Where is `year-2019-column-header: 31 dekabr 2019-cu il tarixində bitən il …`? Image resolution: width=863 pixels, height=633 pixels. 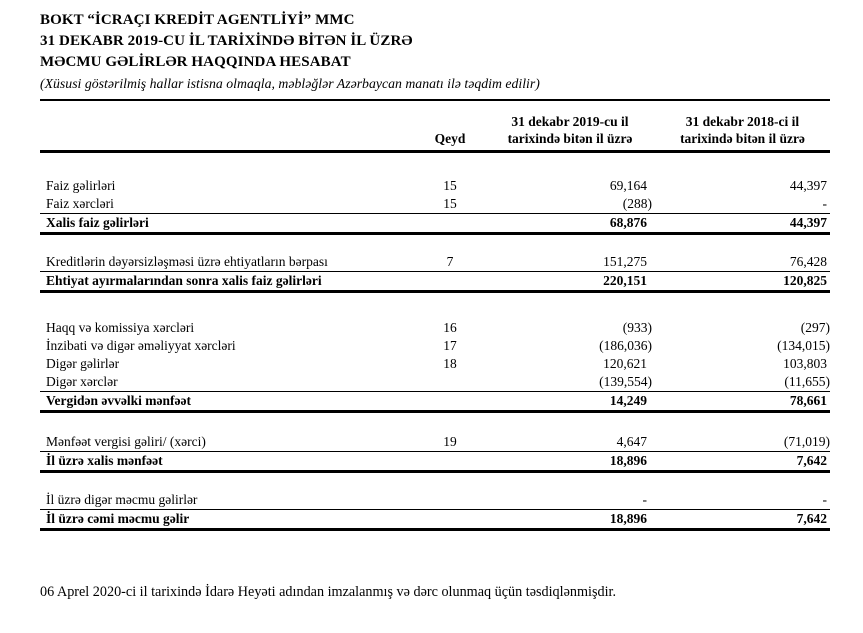
year-2019-column-header: 31 dekabr 2019-cu il tarixində bitən il … is located at coordinates (570, 133).